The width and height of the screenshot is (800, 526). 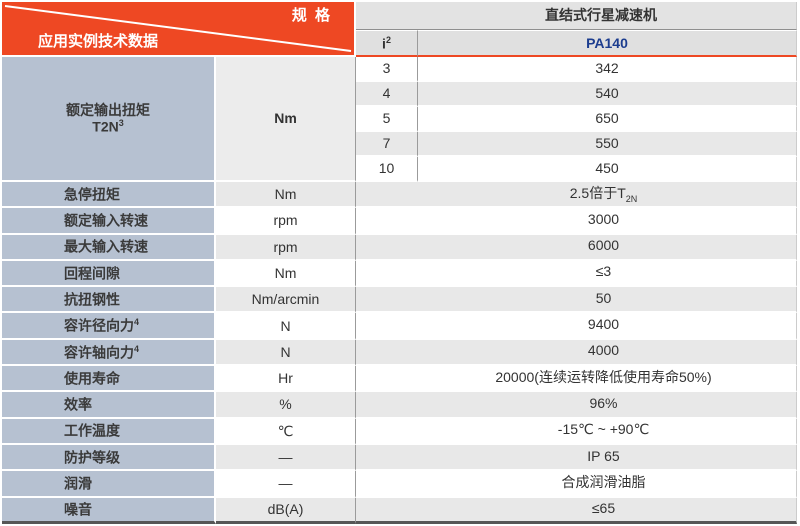 What do you see at coordinates (387, 69) in the screenshot?
I see `ratio-cell: 3` at bounding box center [387, 69].